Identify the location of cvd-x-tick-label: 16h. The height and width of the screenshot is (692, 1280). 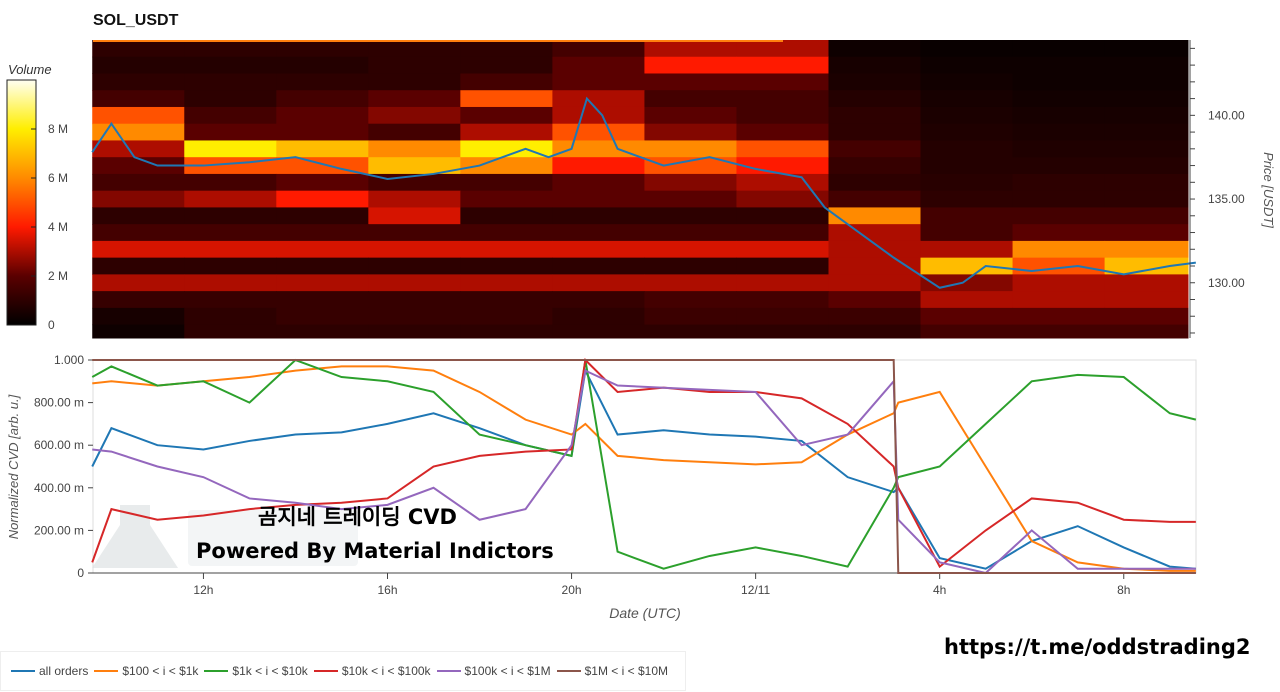
(387, 590).